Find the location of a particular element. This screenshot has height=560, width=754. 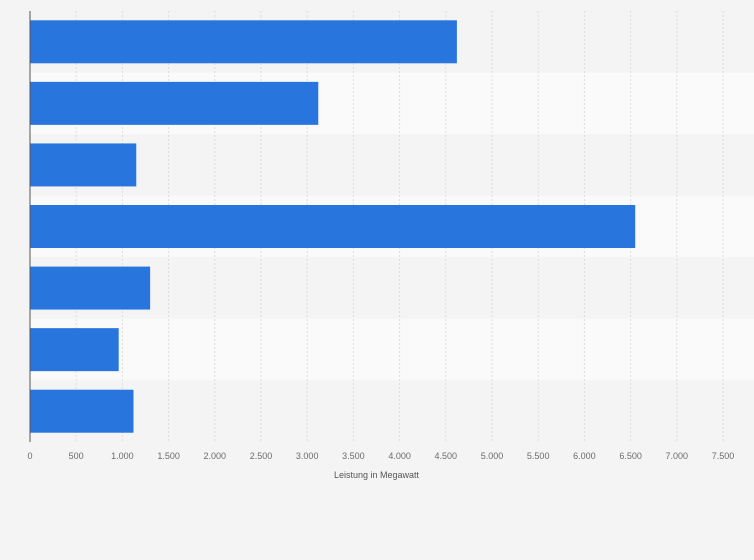

x-tick-label: 6.500 is located at coordinates (630, 456).